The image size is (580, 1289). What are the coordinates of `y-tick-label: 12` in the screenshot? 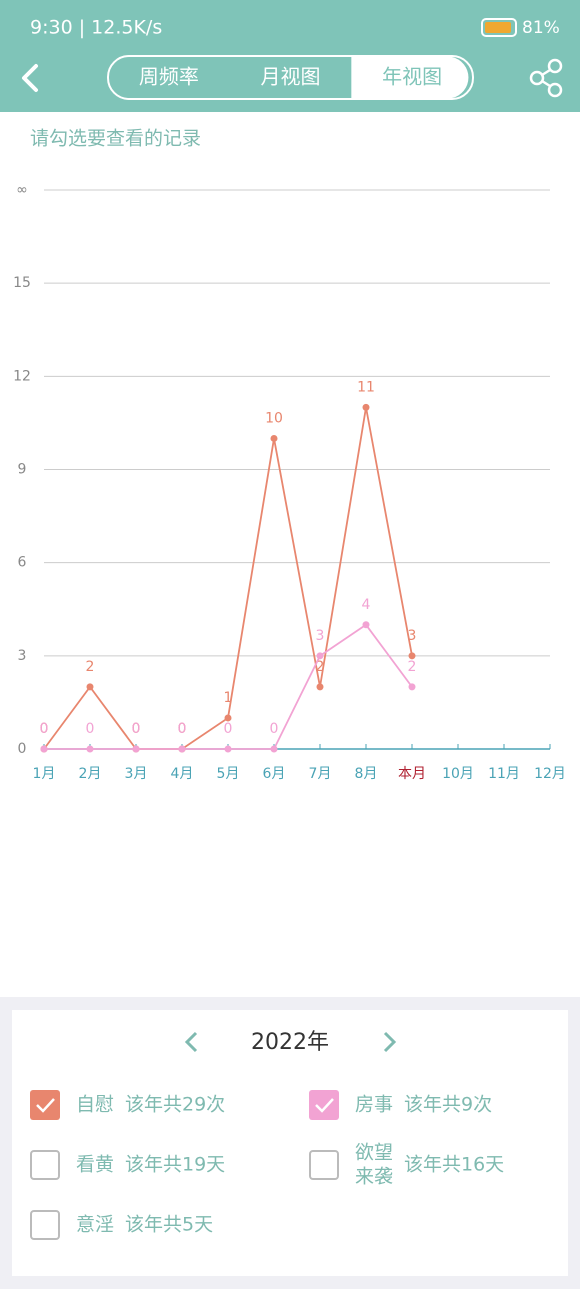 It's located at (22, 376).